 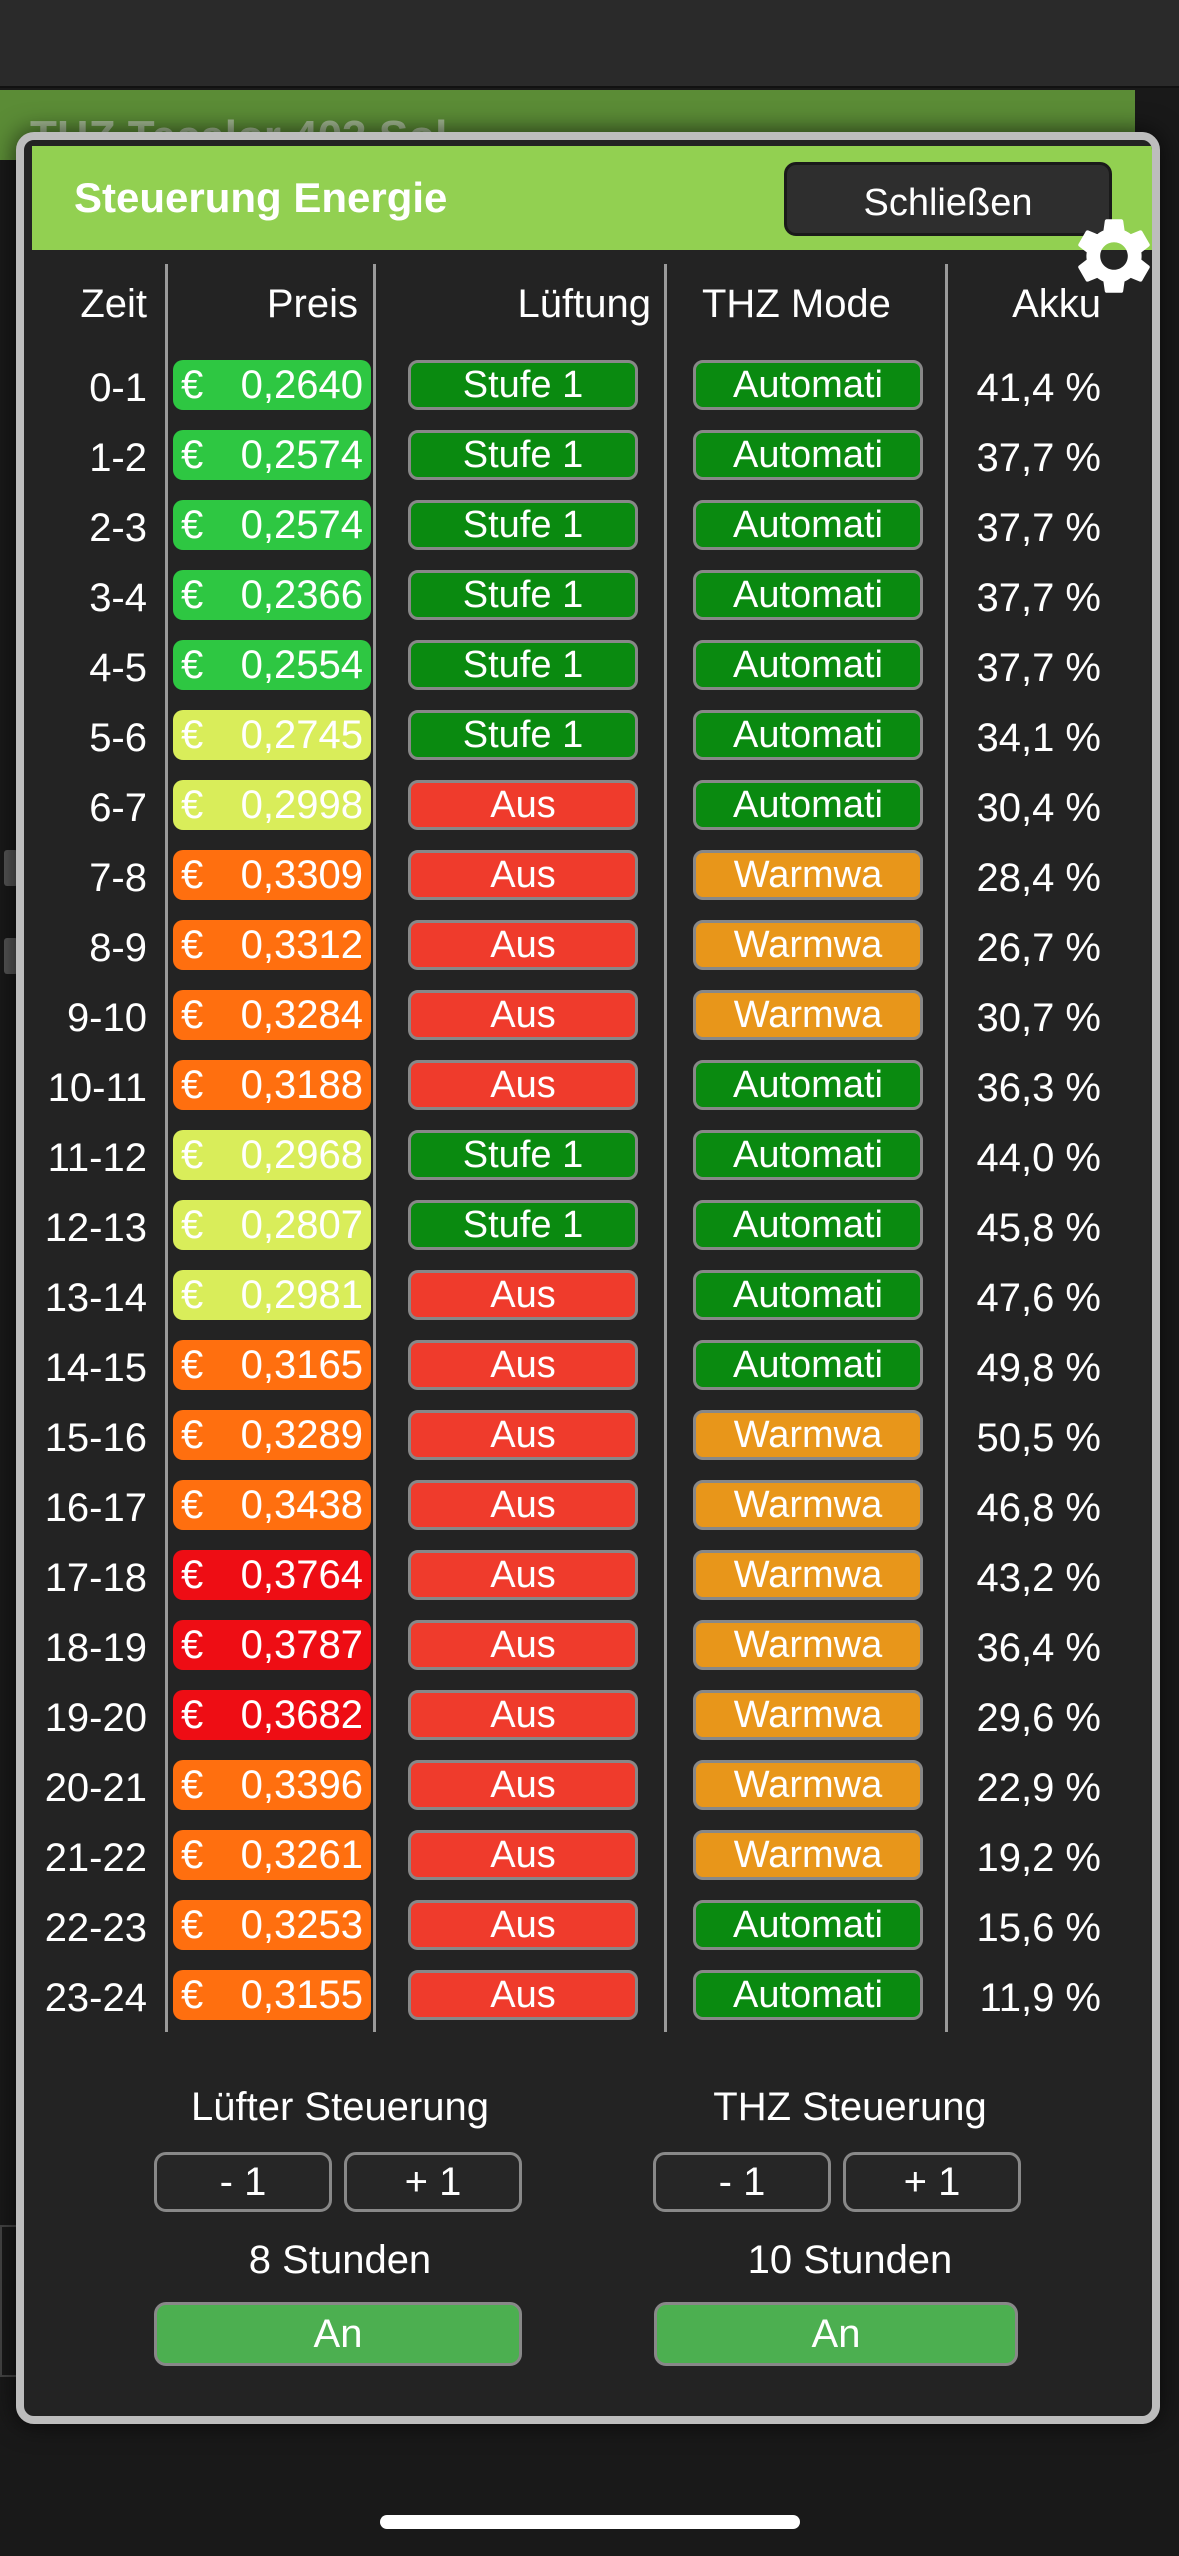 What do you see at coordinates (1038, 1088) in the screenshot?
I see `battery-level: 36,3 %` at bounding box center [1038, 1088].